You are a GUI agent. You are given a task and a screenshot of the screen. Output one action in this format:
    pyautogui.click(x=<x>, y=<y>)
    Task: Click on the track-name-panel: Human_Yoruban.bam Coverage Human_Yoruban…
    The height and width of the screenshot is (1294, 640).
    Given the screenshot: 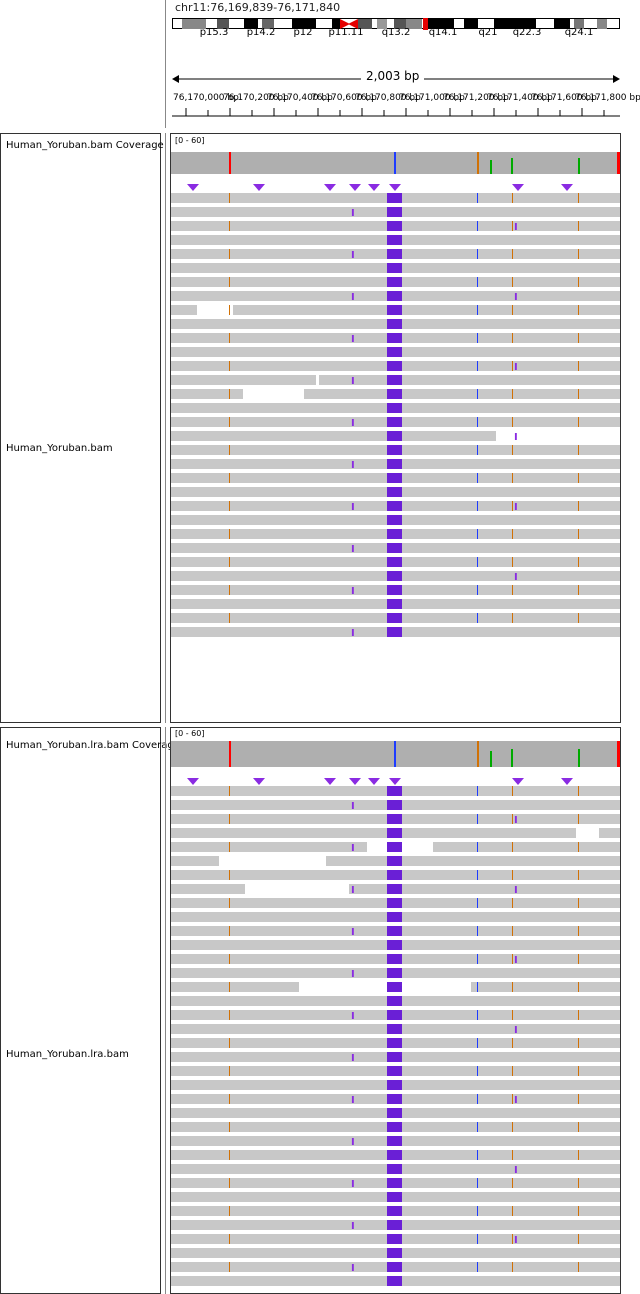 What is the action you would take?
    pyautogui.click(x=82, y=428)
    